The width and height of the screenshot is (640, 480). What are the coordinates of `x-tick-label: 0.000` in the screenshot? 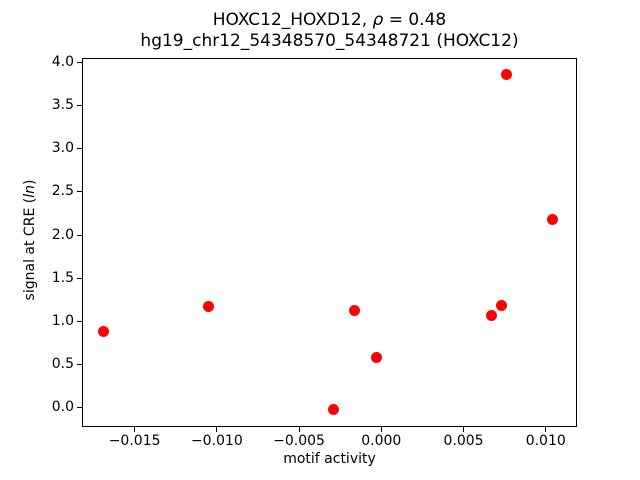 It's located at (381, 441).